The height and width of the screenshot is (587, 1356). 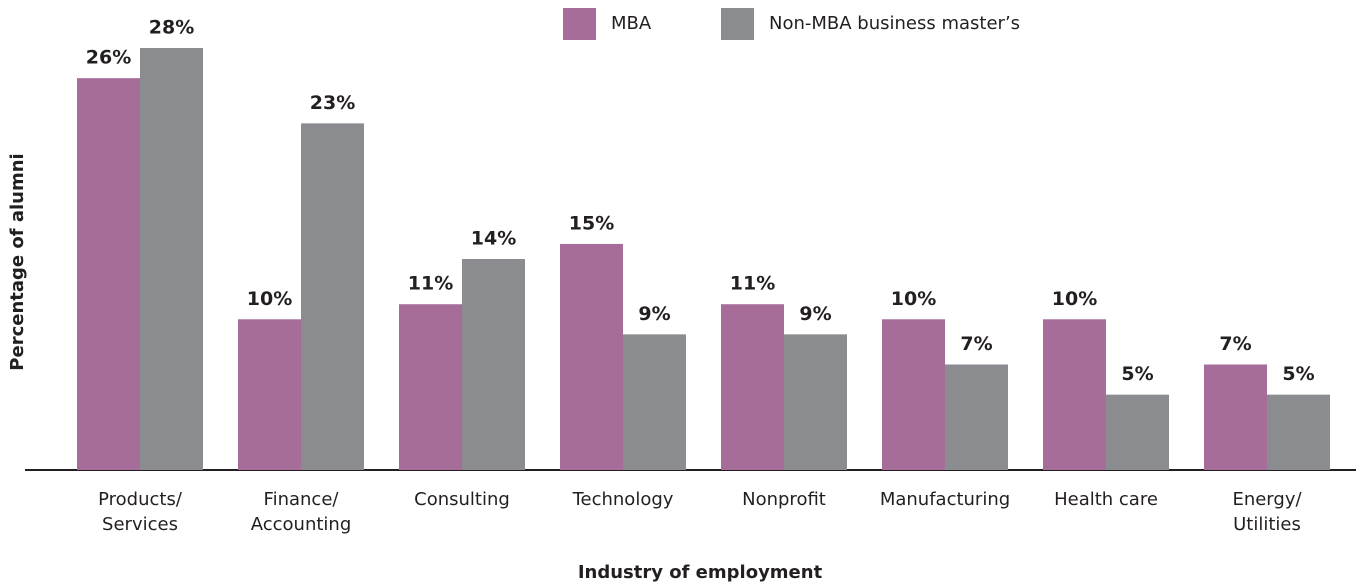 I want to click on legend-label: Non-MBA business master’s, so click(x=894, y=23).